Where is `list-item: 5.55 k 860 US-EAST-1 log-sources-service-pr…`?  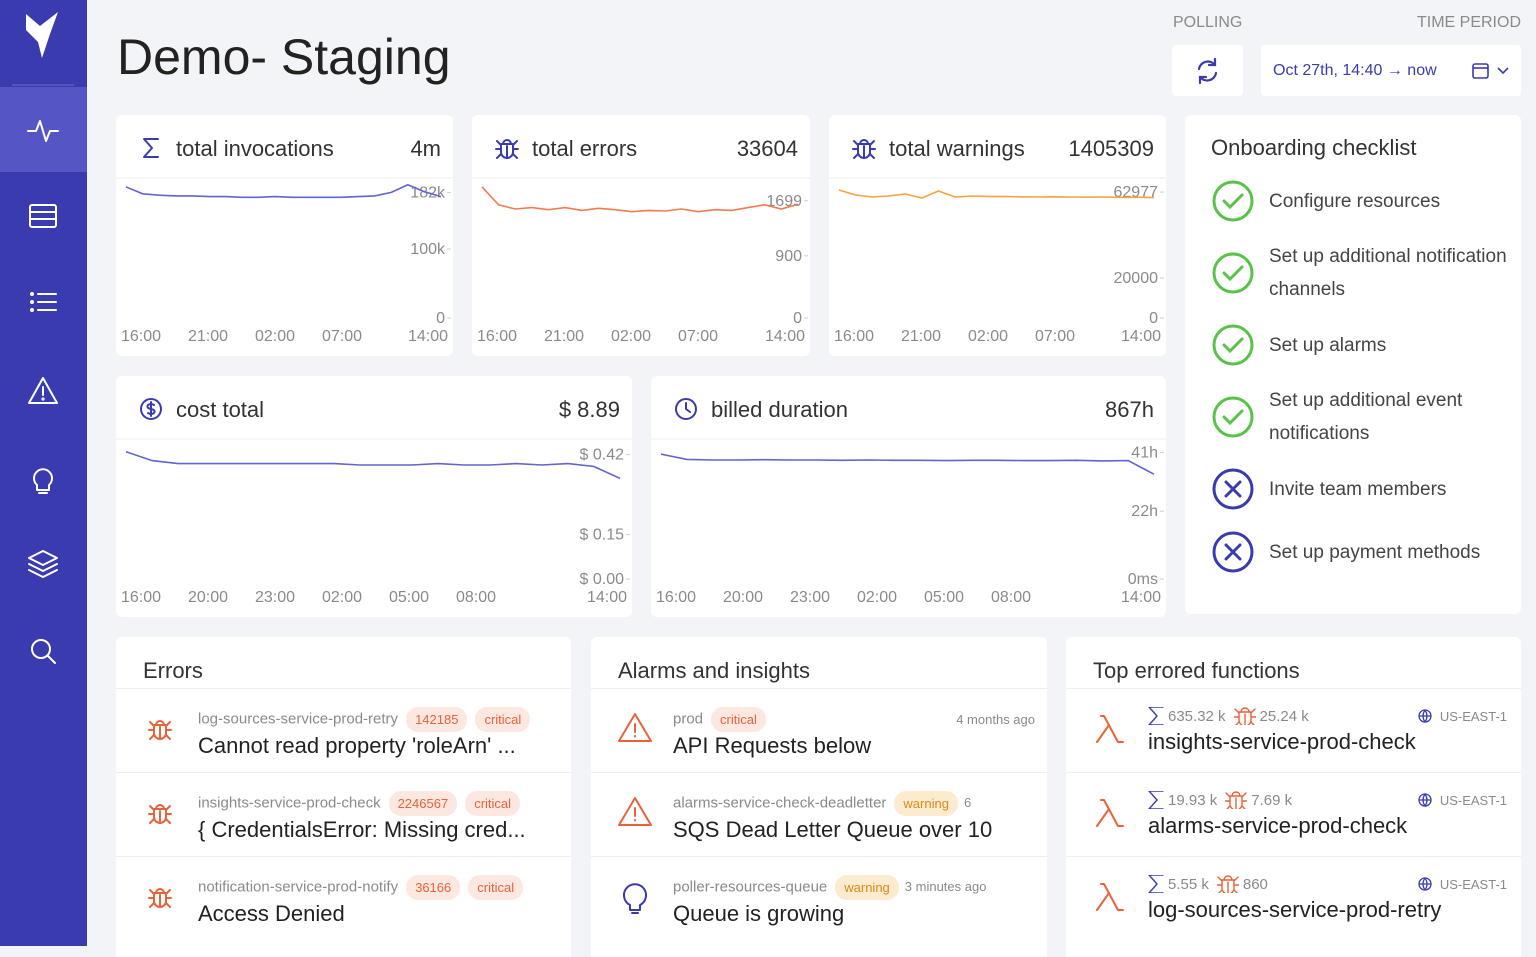 list-item: 5.55 k 860 US-EAST-1 log-sources-service-pr… is located at coordinates (1293, 898).